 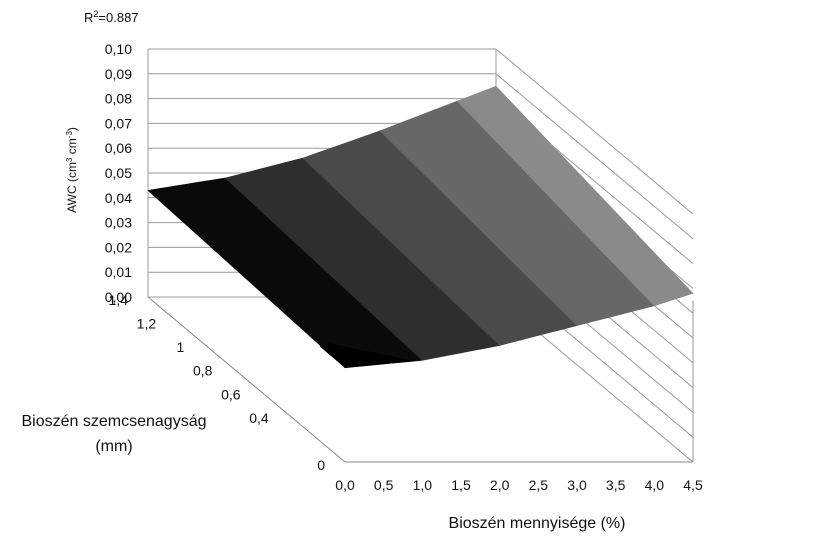 I want to click on z-tick-label: 0,03, so click(x=118, y=223).